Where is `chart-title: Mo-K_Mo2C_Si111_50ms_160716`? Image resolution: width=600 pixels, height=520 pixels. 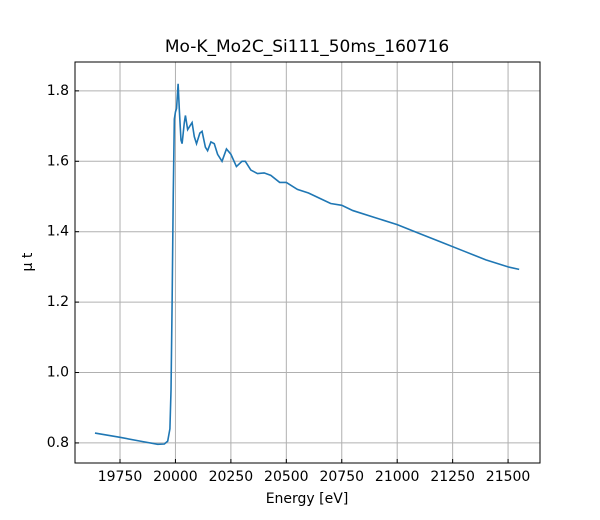
chart-title: Mo-K_Mo2C_Si111_50ms_160716 is located at coordinates (307, 47).